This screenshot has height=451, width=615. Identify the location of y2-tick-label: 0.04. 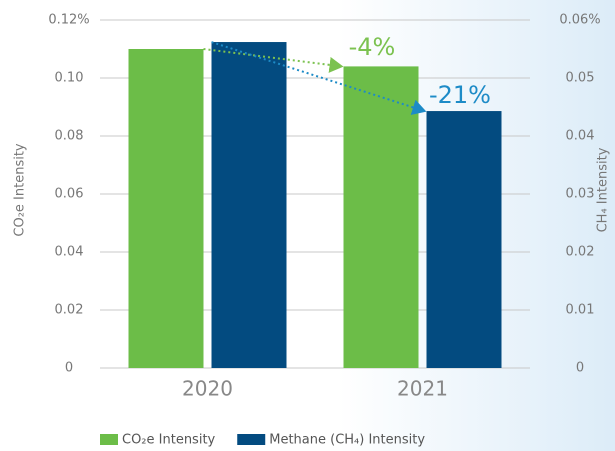
(580, 136).